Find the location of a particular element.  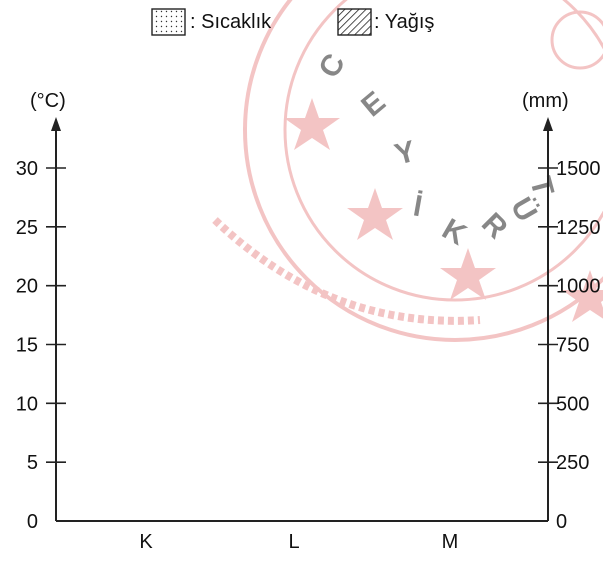

right-tick-label: 1000 is located at coordinates (578, 287).